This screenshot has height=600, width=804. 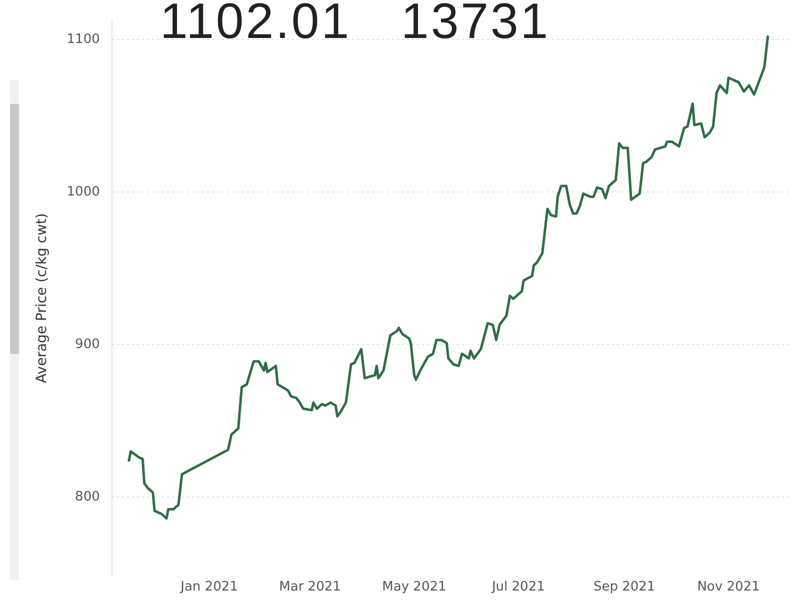 I want to click on y-tick-label: 800, so click(x=87, y=496).